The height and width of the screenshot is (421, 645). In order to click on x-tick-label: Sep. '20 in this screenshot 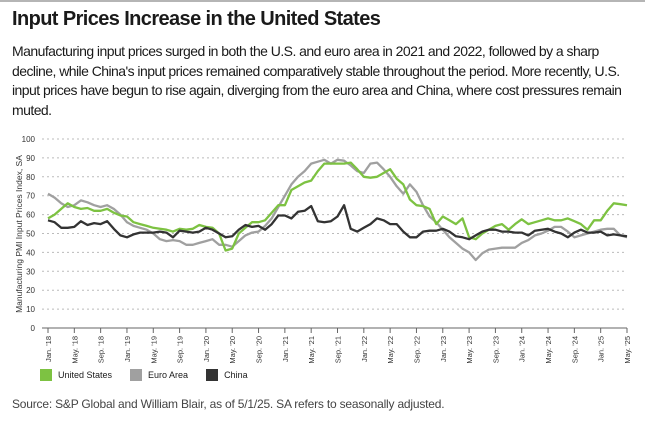, I will do `click(259, 349)`.